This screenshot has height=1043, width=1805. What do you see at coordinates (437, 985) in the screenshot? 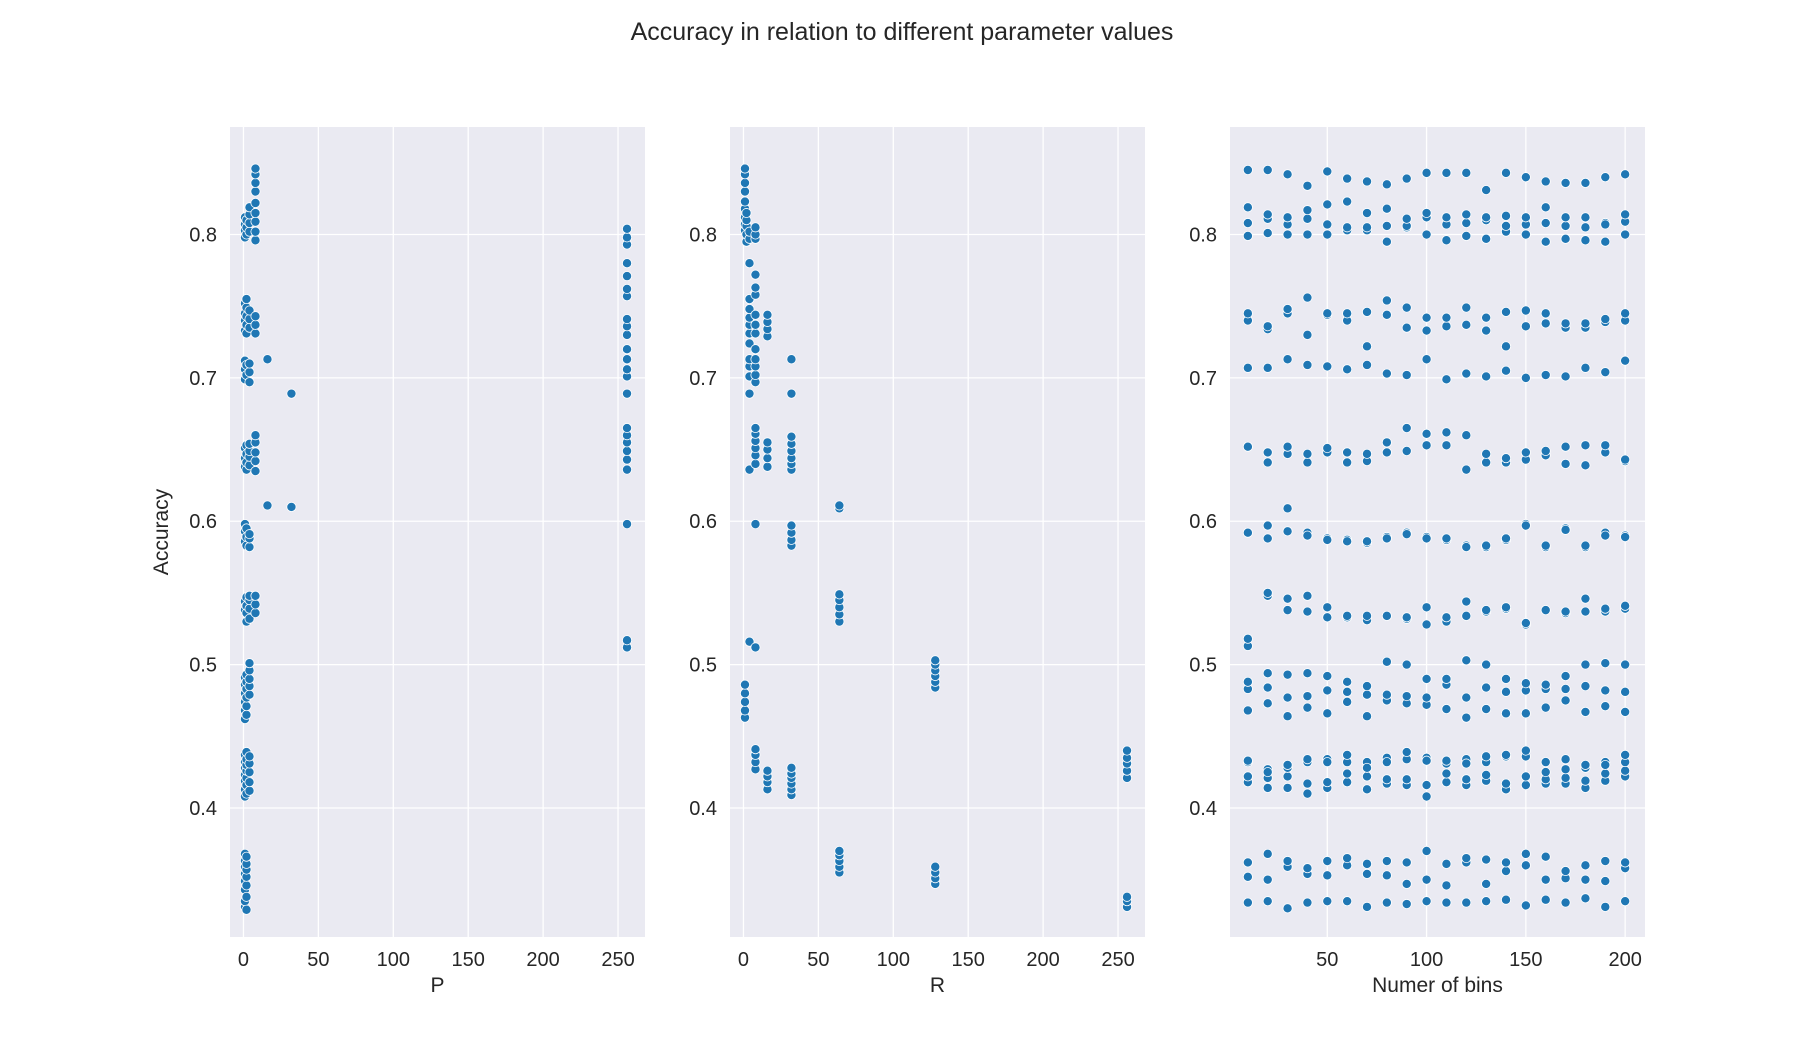
I see `x-axis-label: P` at bounding box center [437, 985].